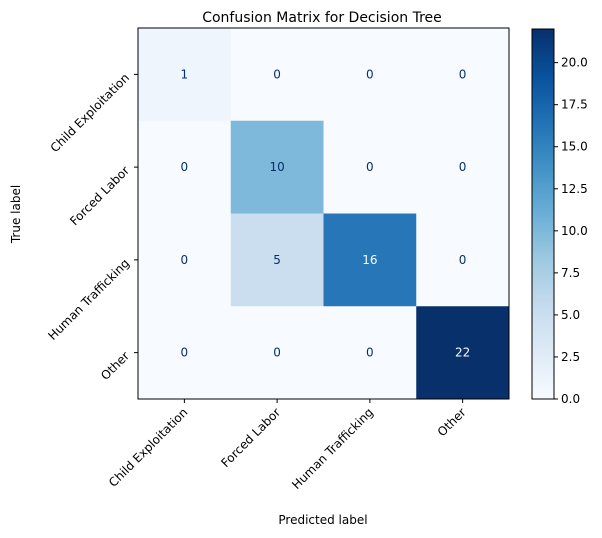 The image size is (602, 538). I want to click on cell-value-label: 5, so click(277, 260).